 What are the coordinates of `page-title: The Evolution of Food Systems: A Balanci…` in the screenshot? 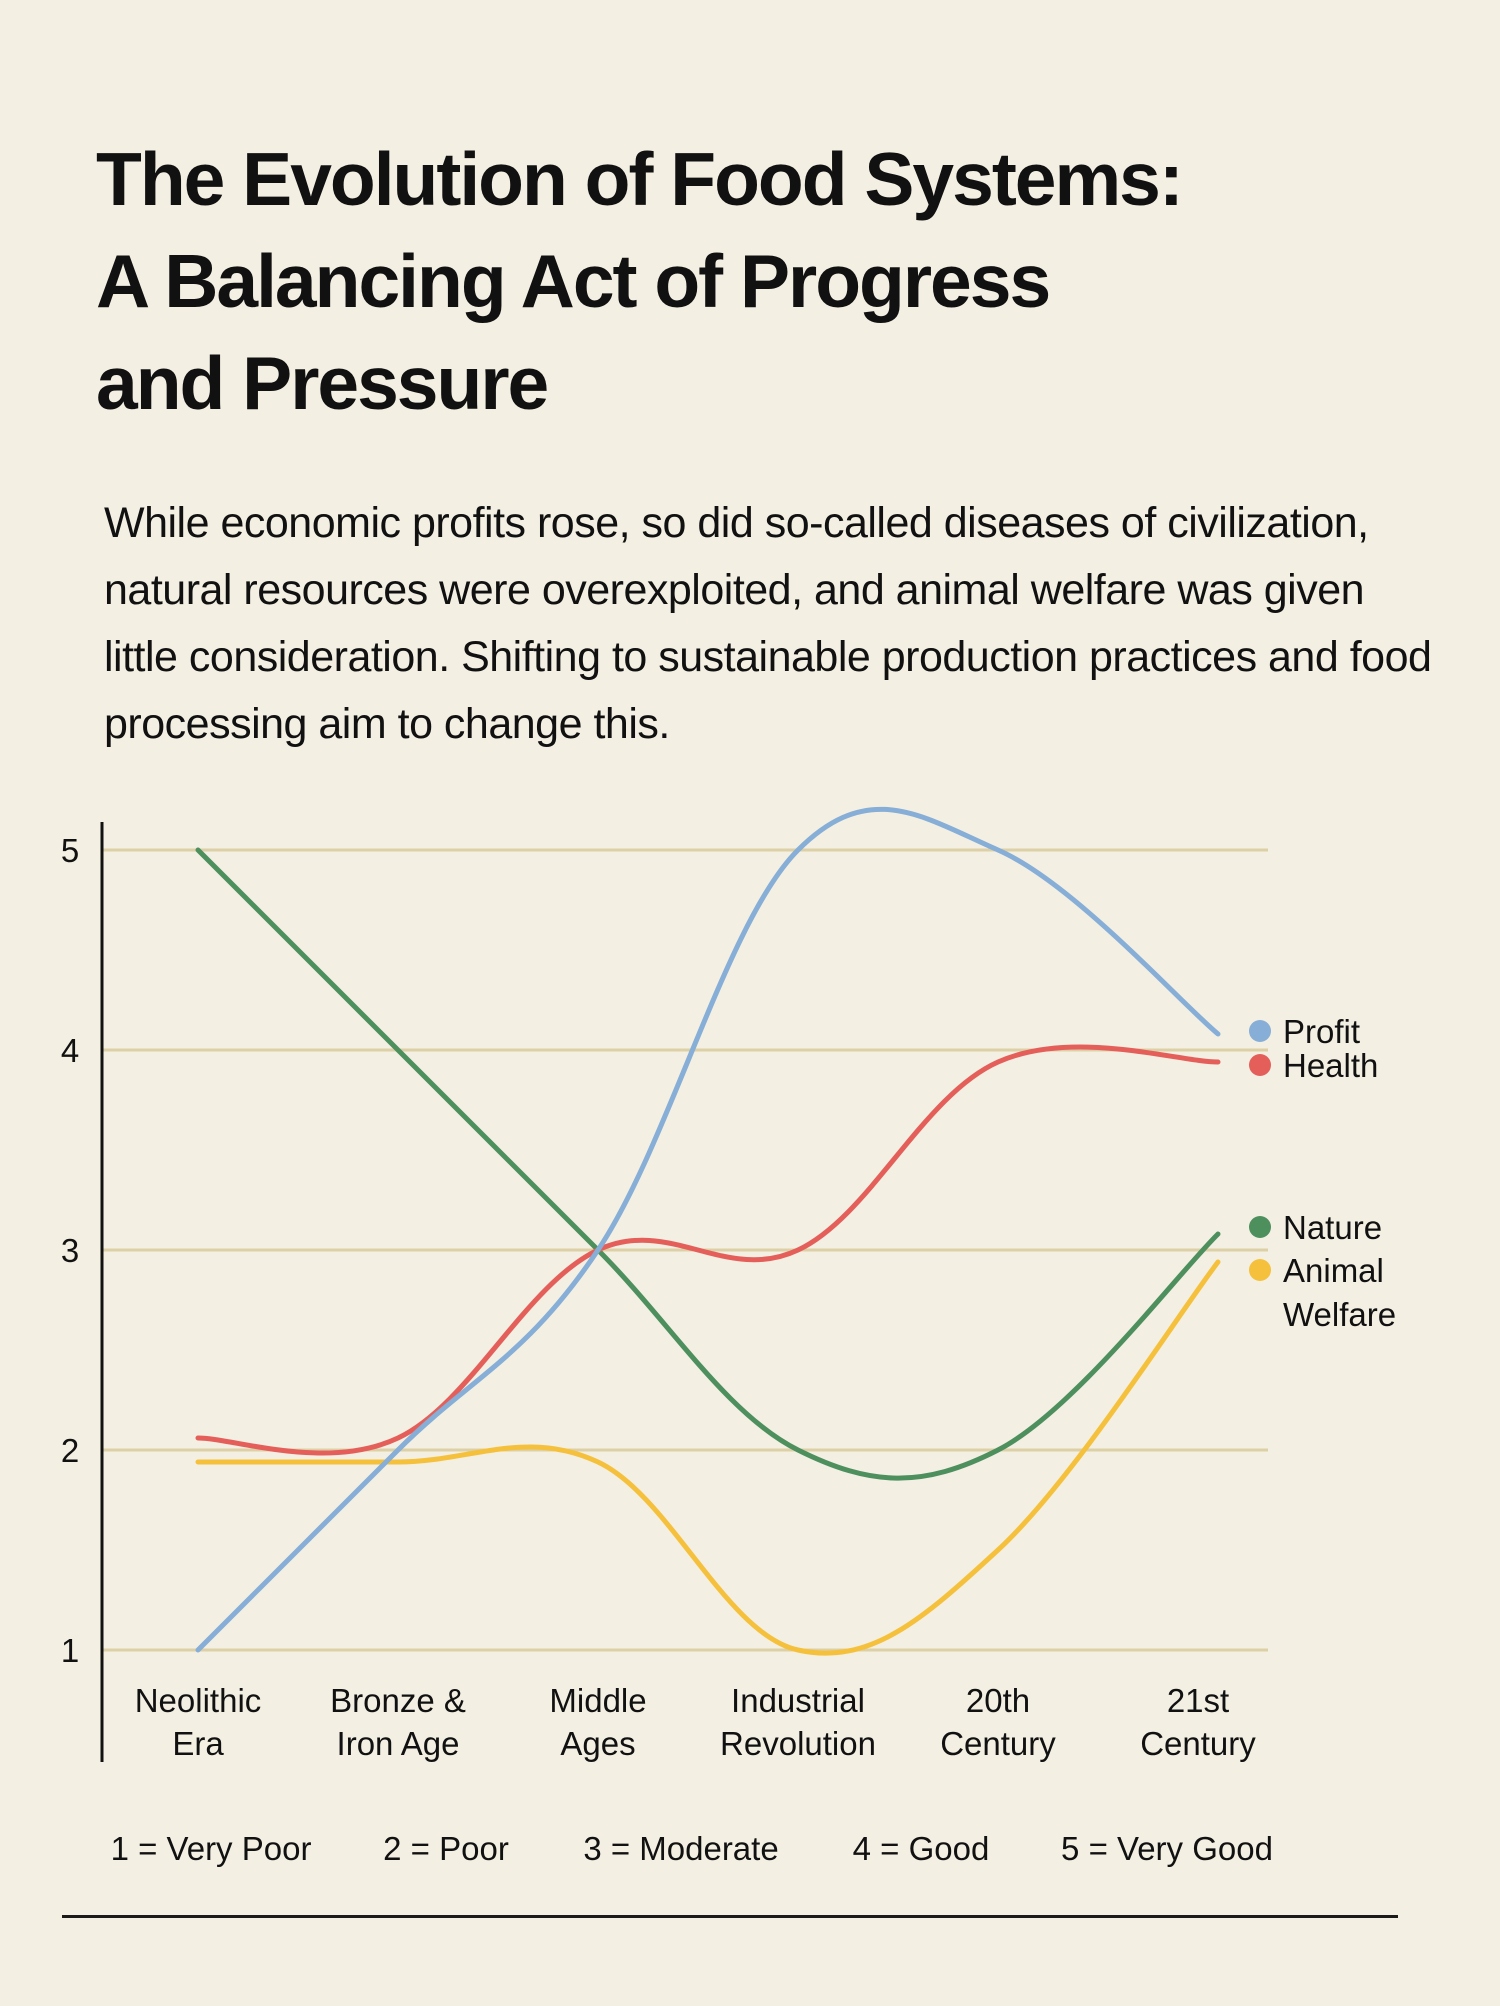 It's located at (640, 281).